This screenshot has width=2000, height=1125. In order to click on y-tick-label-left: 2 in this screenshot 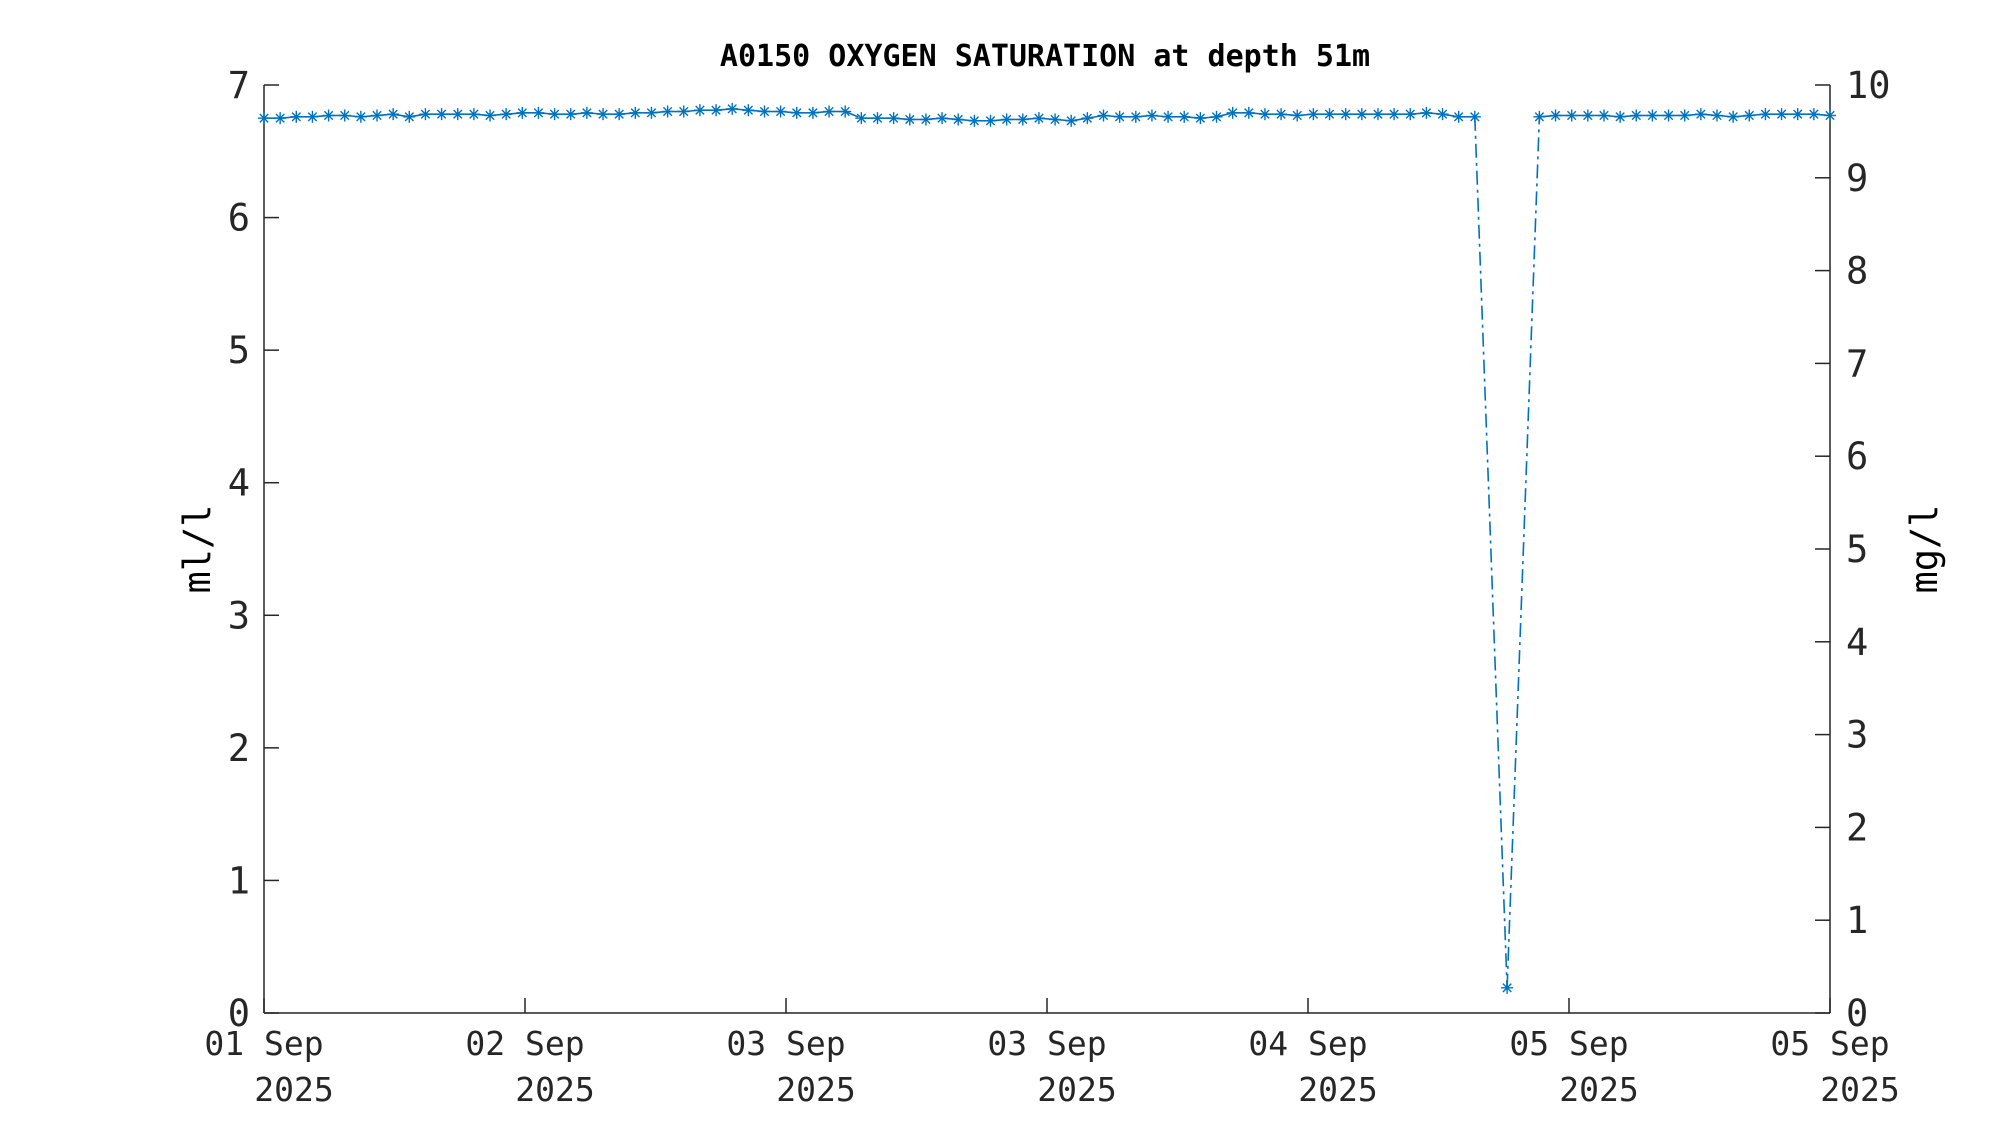, I will do `click(239, 748)`.